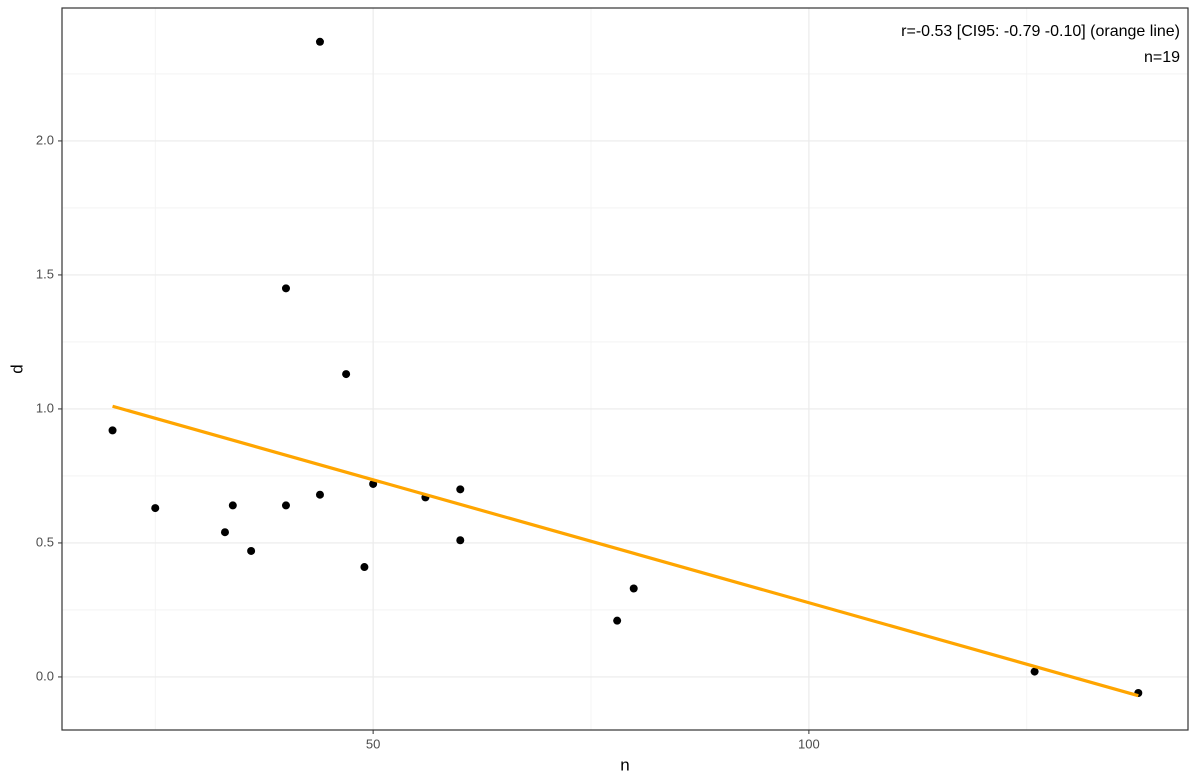  I want to click on x-tick-label: 50, so click(373, 743).